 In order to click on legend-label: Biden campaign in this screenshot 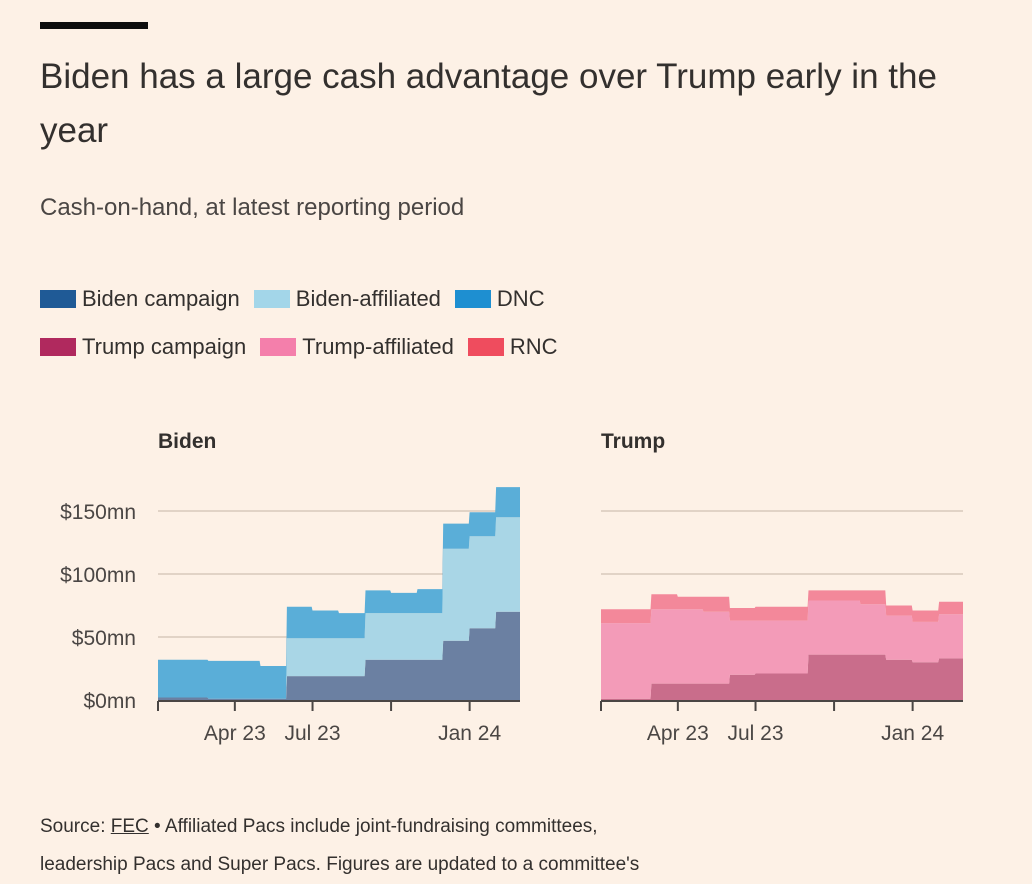, I will do `click(161, 298)`.